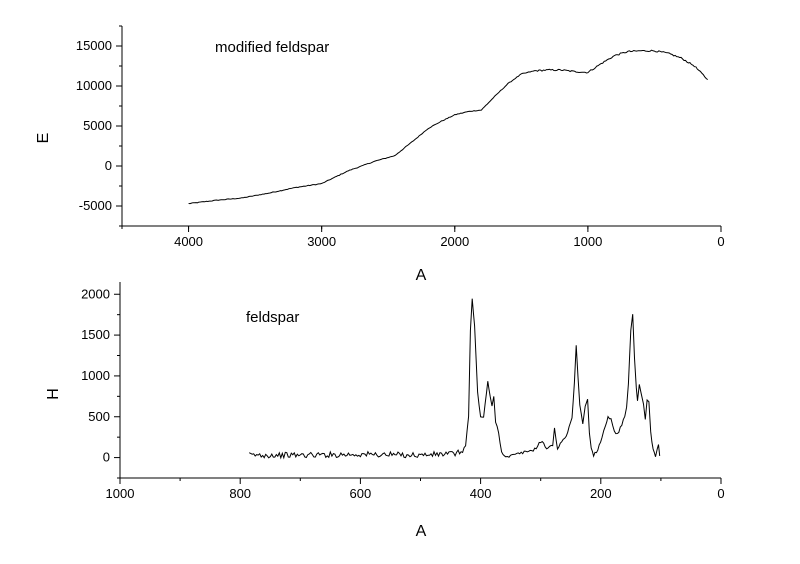  What do you see at coordinates (43, 138) in the screenshot?
I see `ylabel-top: E` at bounding box center [43, 138].